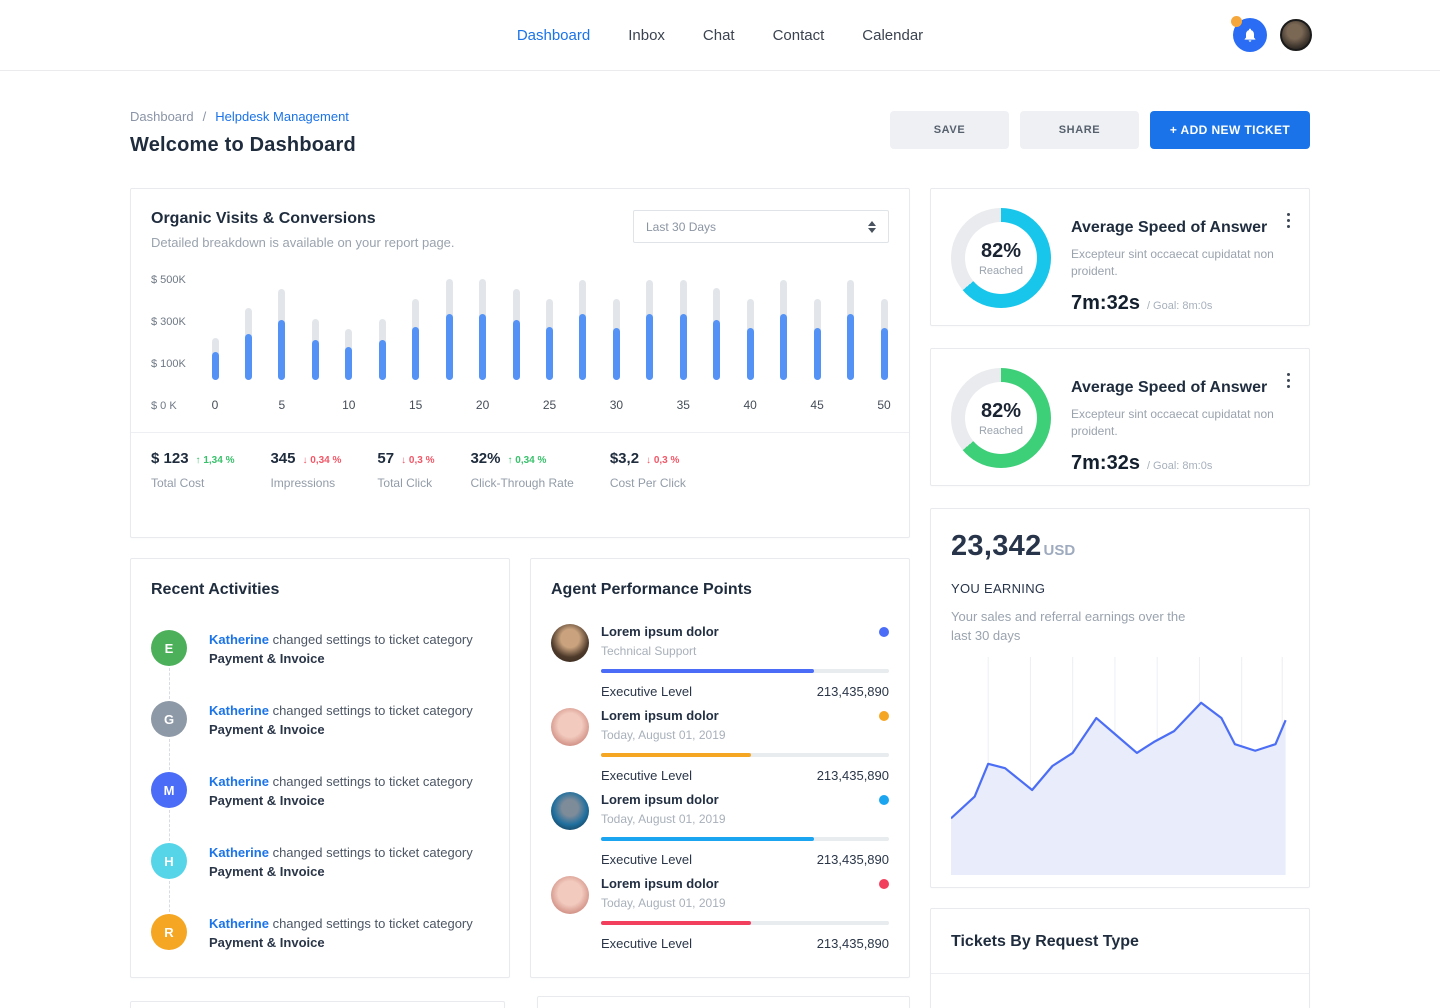  I want to click on y-axis-tick: $ 300K, so click(168, 322).